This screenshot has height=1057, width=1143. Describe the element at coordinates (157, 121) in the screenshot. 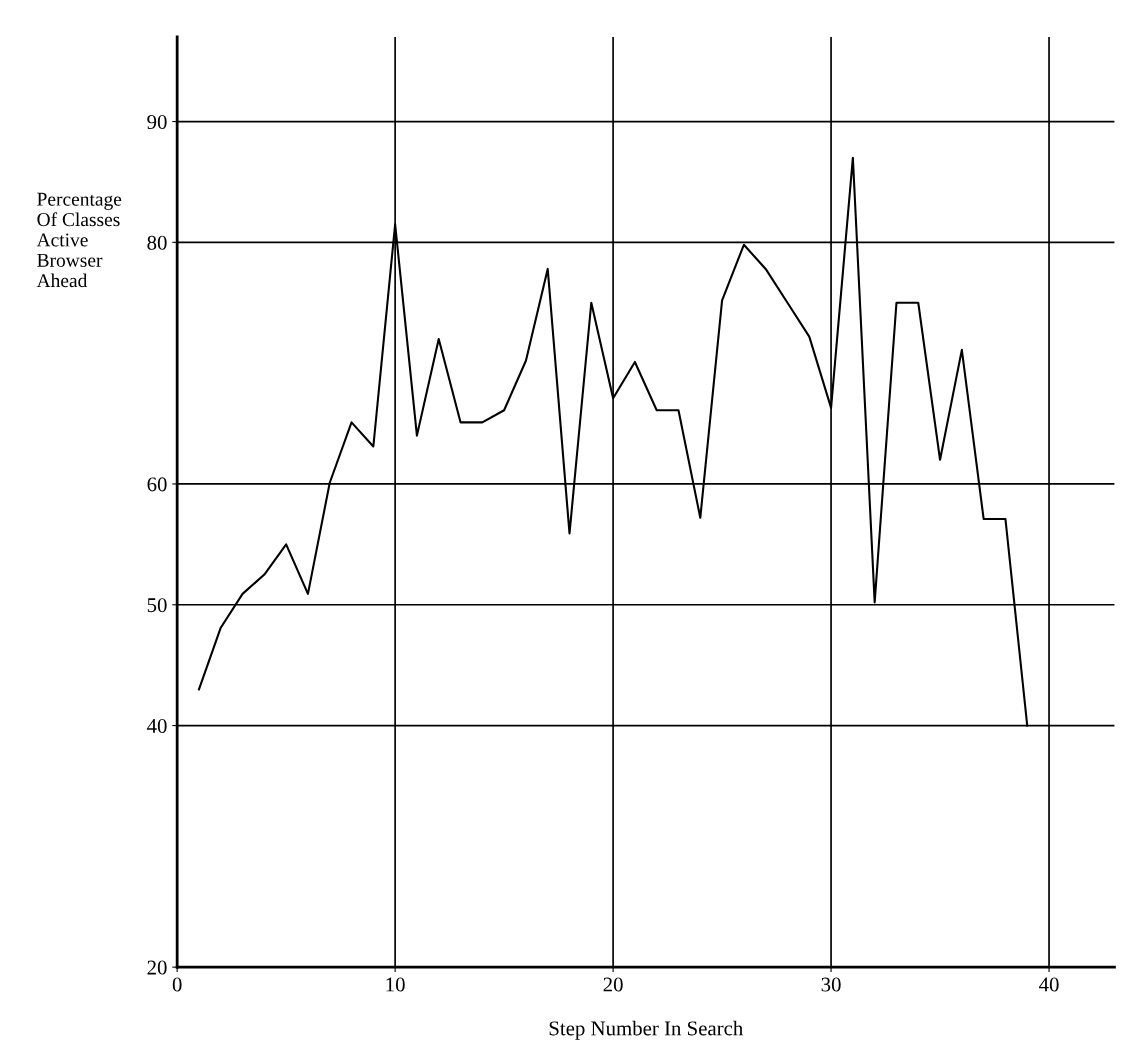

I see `y-tick-label: 90` at that location.